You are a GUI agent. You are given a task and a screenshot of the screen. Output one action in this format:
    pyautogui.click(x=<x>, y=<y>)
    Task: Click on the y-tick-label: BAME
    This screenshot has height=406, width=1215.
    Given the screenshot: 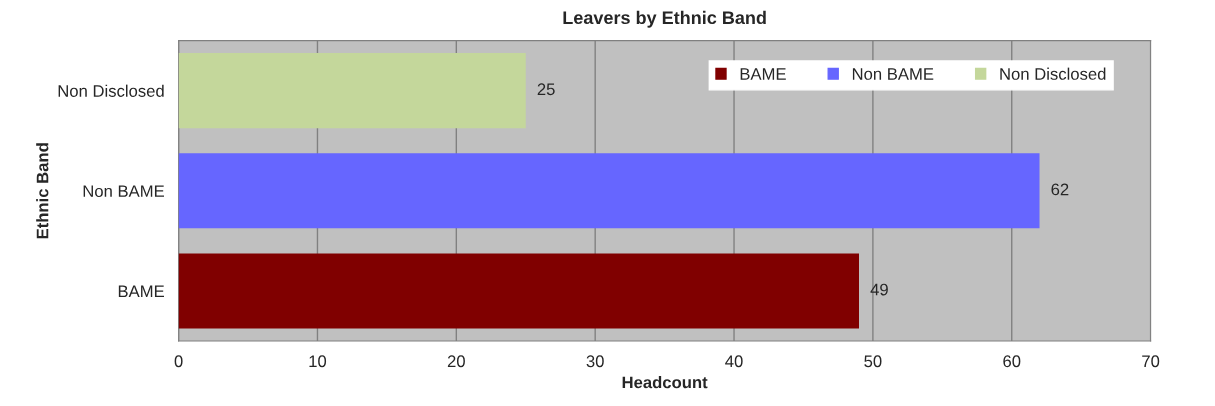 What is the action you would take?
    pyautogui.click(x=141, y=291)
    